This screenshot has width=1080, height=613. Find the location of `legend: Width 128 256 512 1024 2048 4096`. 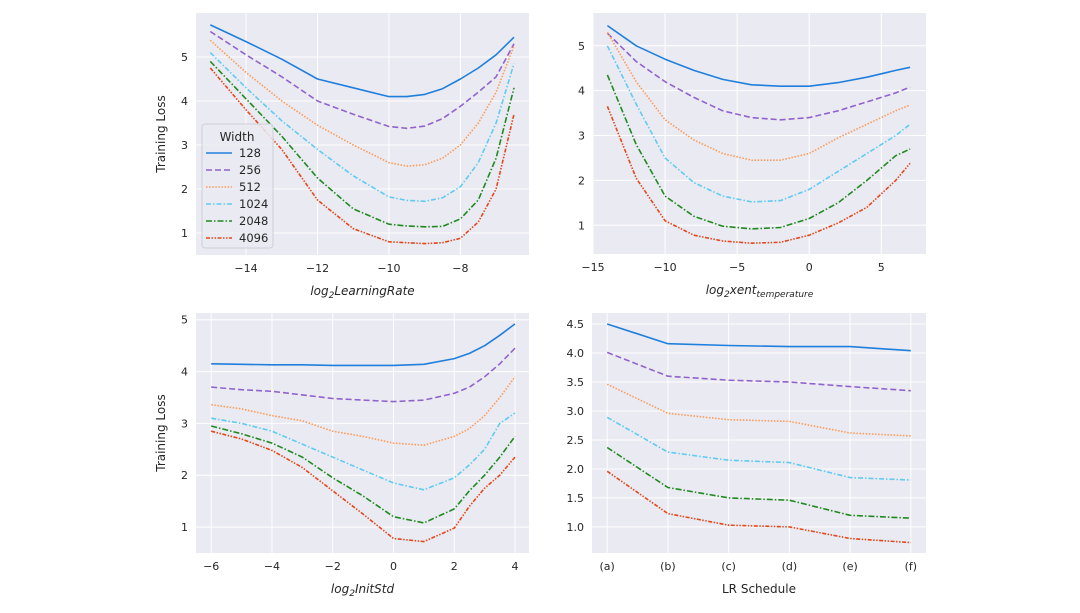

legend: Width 128 256 512 1024 2048 4096 is located at coordinates (237, 186).